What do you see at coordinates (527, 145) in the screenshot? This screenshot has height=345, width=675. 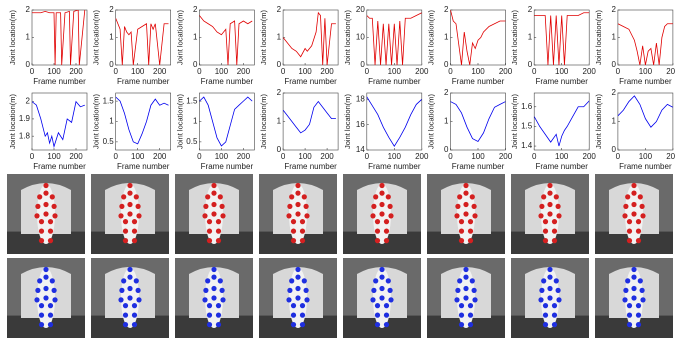 I see `y-tick-label: 1.4` at bounding box center [527, 145].